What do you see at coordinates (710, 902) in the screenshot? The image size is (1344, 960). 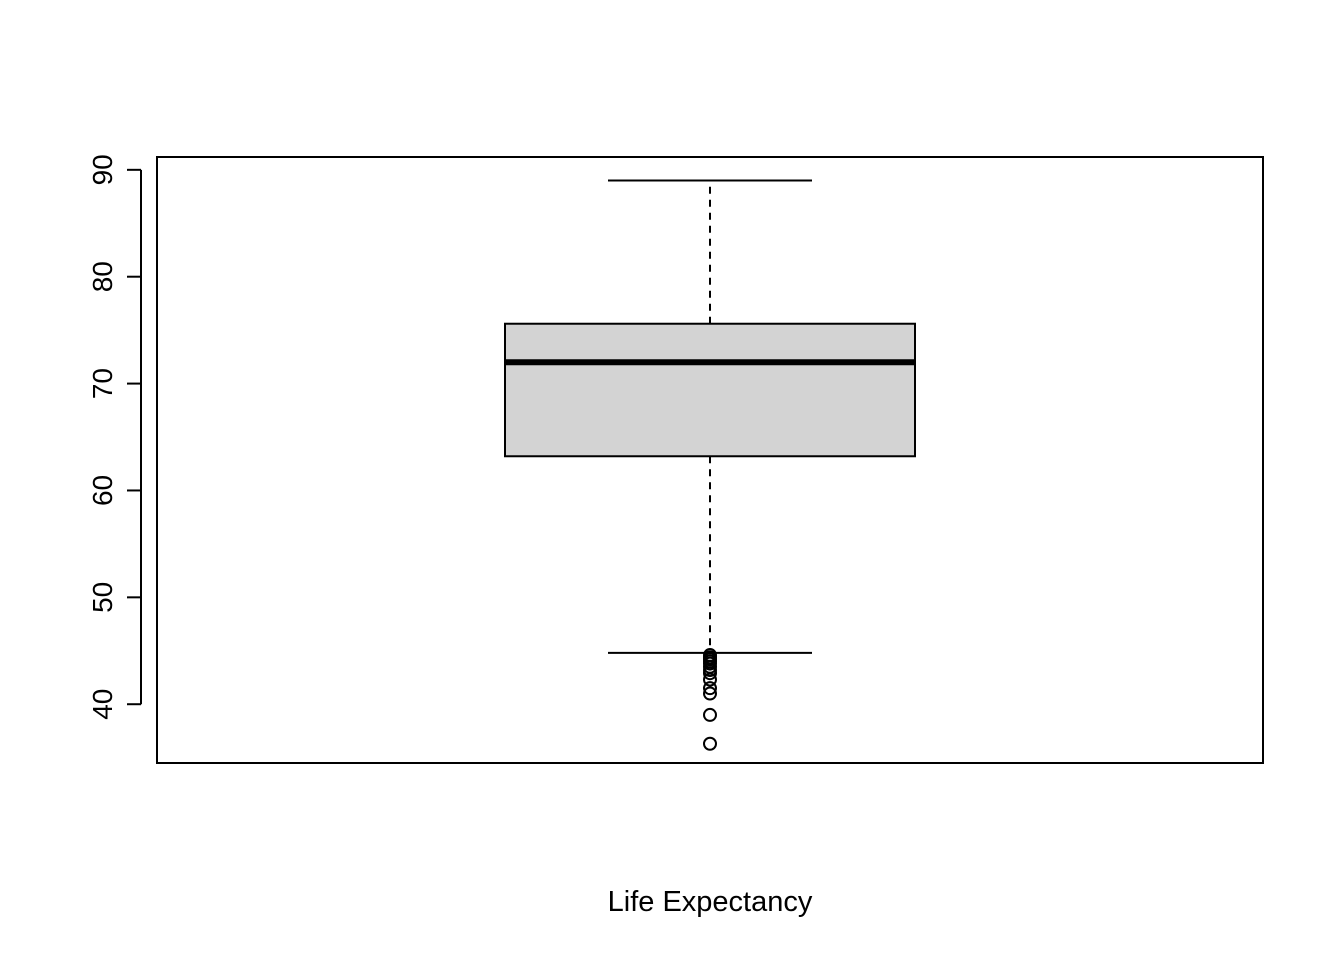 I see `x-axis-title: Life Expectancy` at bounding box center [710, 902].